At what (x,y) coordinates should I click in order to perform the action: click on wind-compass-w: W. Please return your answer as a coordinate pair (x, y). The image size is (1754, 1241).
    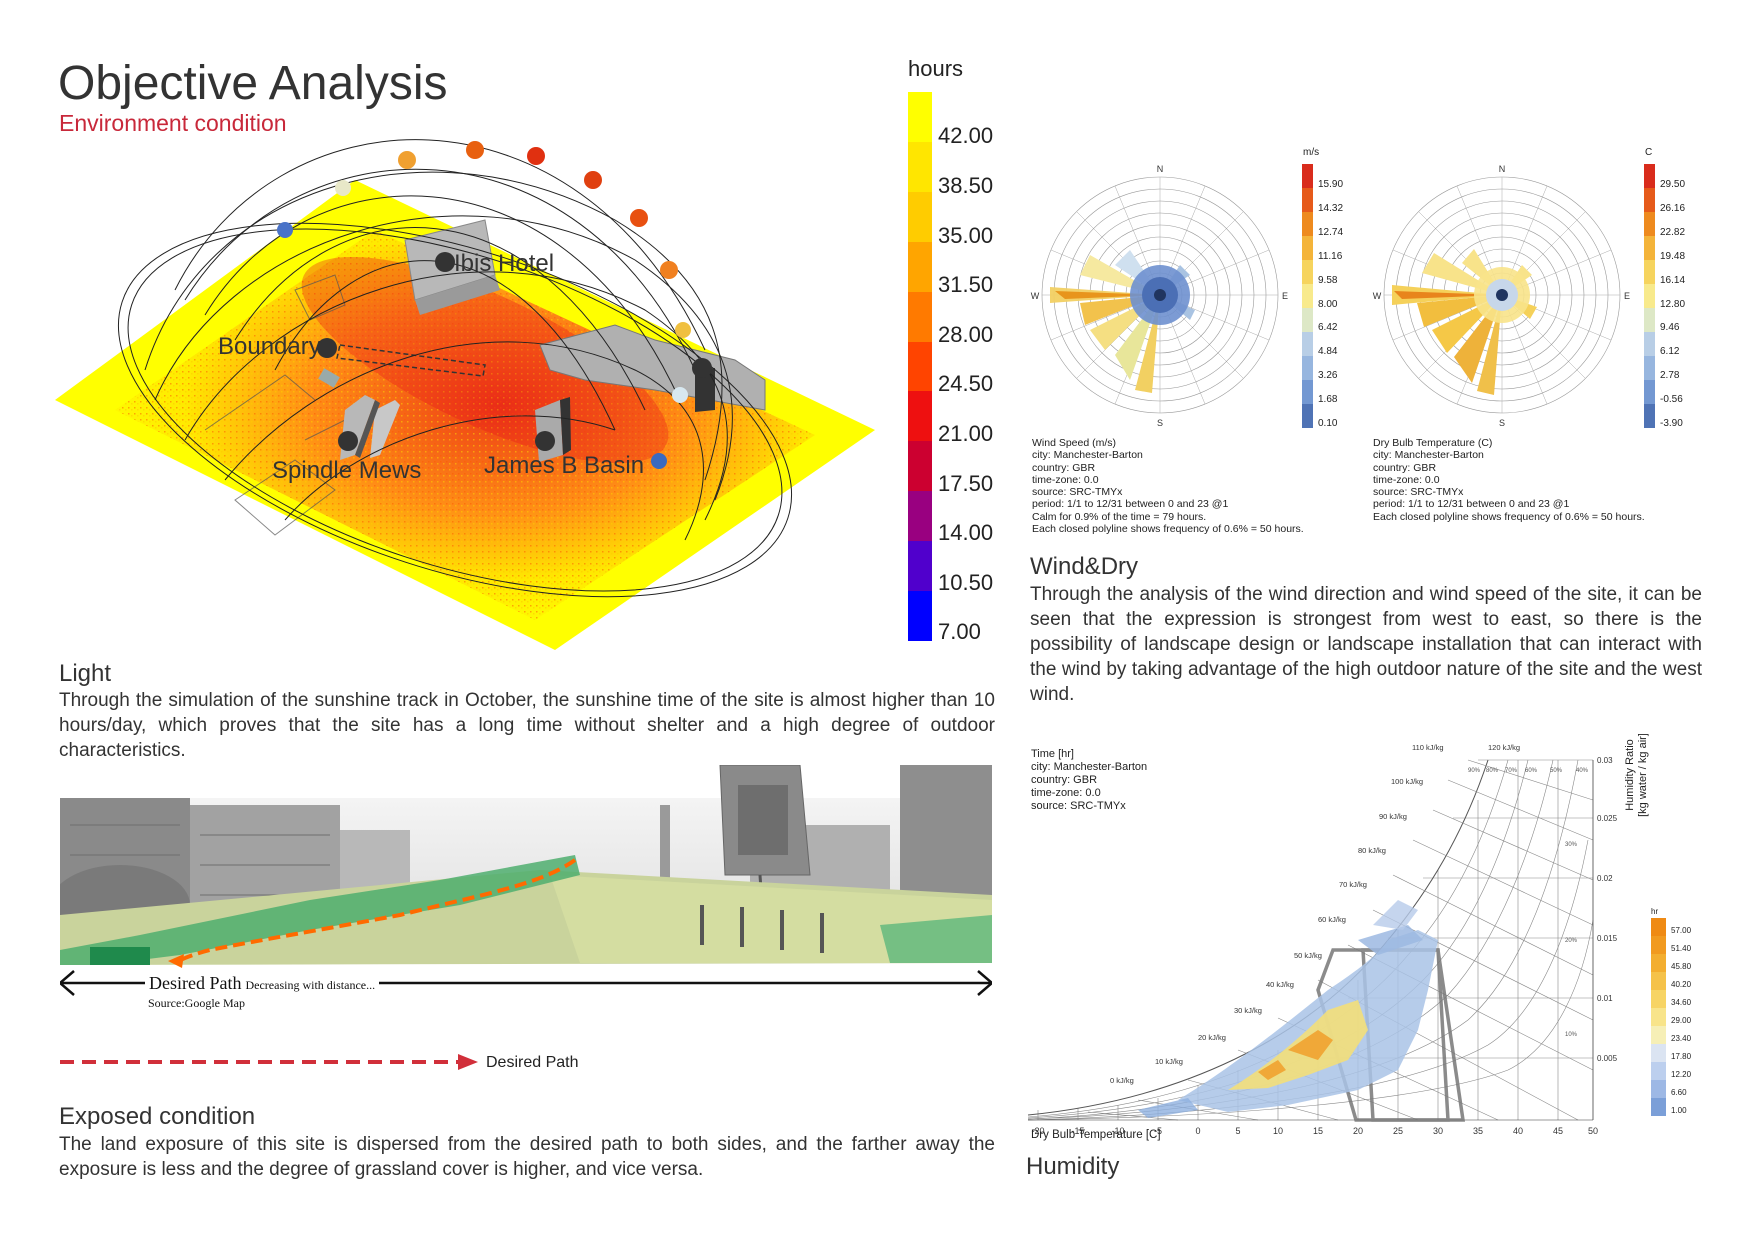
    Looking at the image, I should click on (1035, 296).